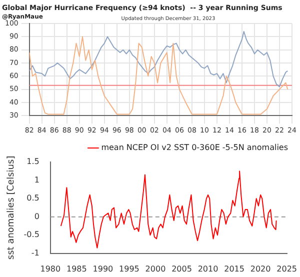 Image resolution: width=300 pixels, height=277 pixels. I want to click on y-tick-label: 0.5, so click(33, 198).